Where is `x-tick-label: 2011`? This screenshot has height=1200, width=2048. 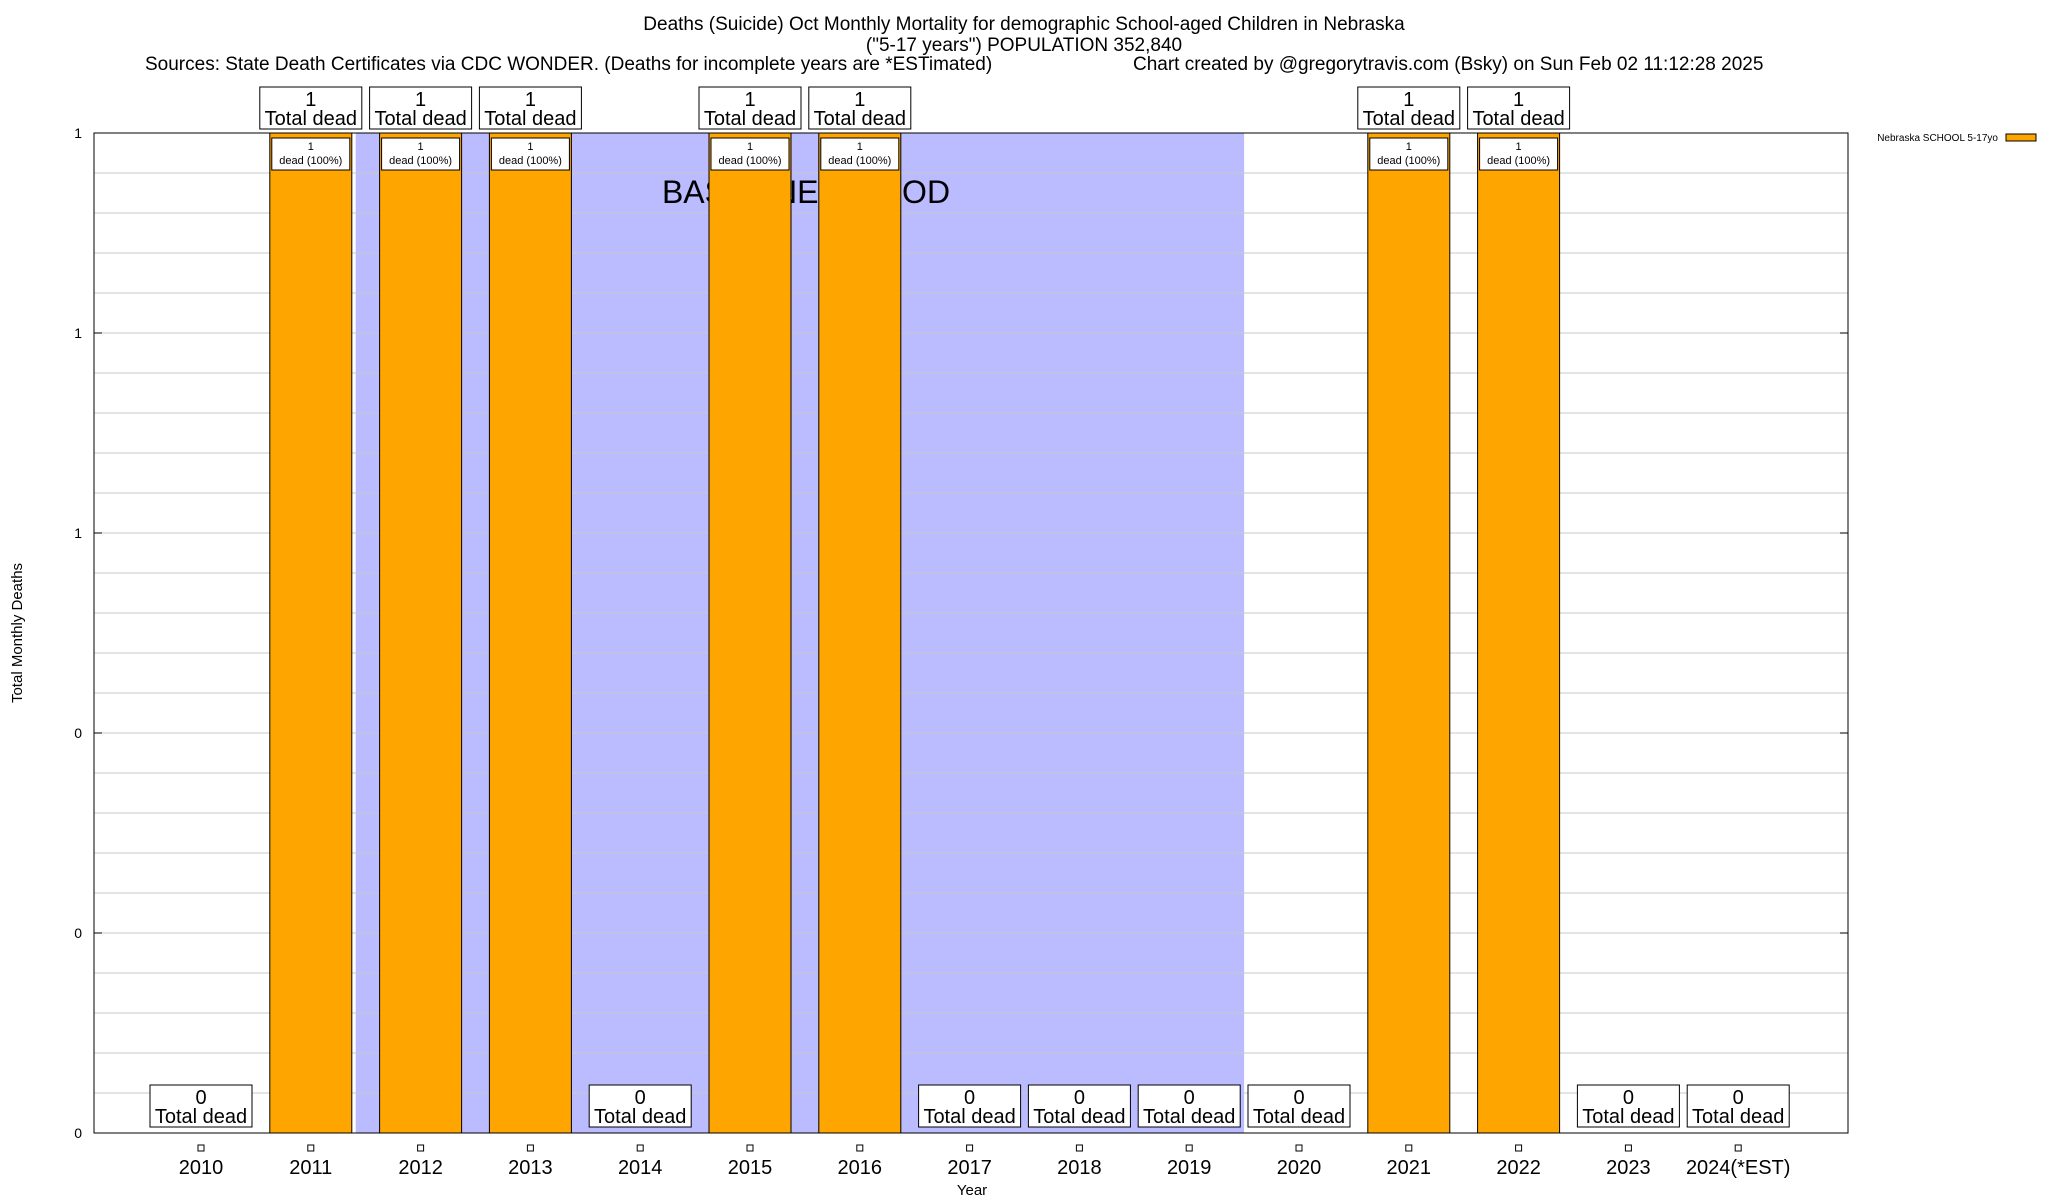 x-tick-label: 2011 is located at coordinates (310, 1168).